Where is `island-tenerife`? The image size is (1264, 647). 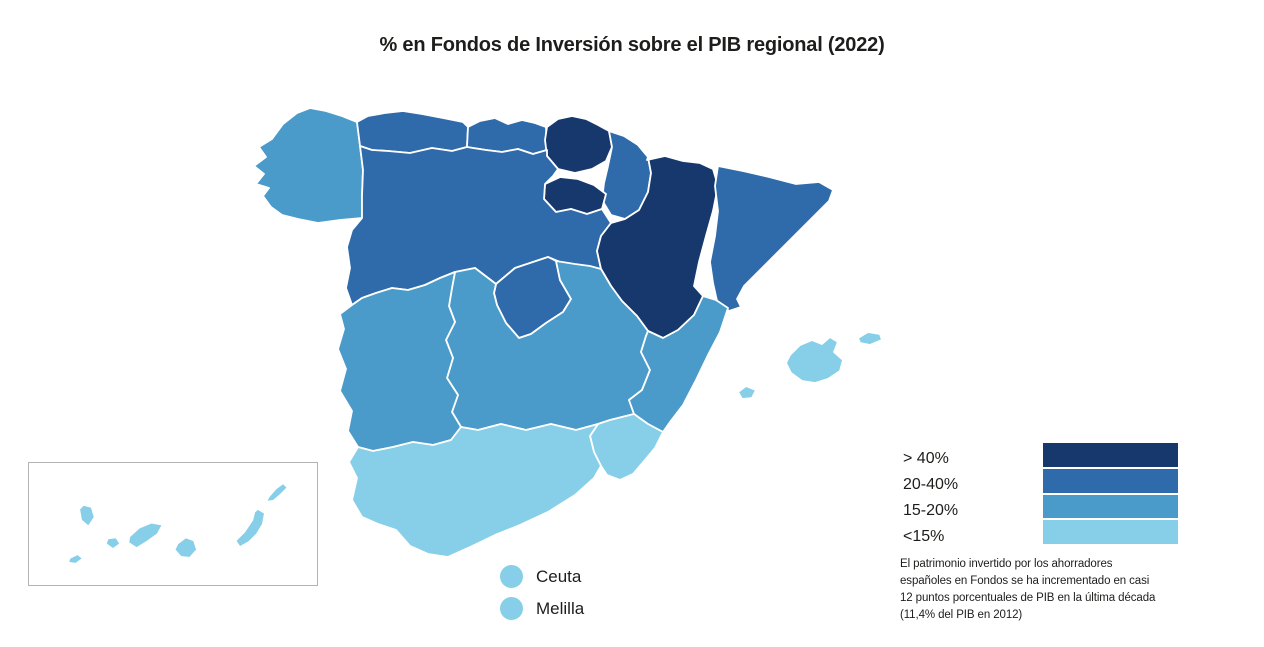 island-tenerife is located at coordinates (145, 535).